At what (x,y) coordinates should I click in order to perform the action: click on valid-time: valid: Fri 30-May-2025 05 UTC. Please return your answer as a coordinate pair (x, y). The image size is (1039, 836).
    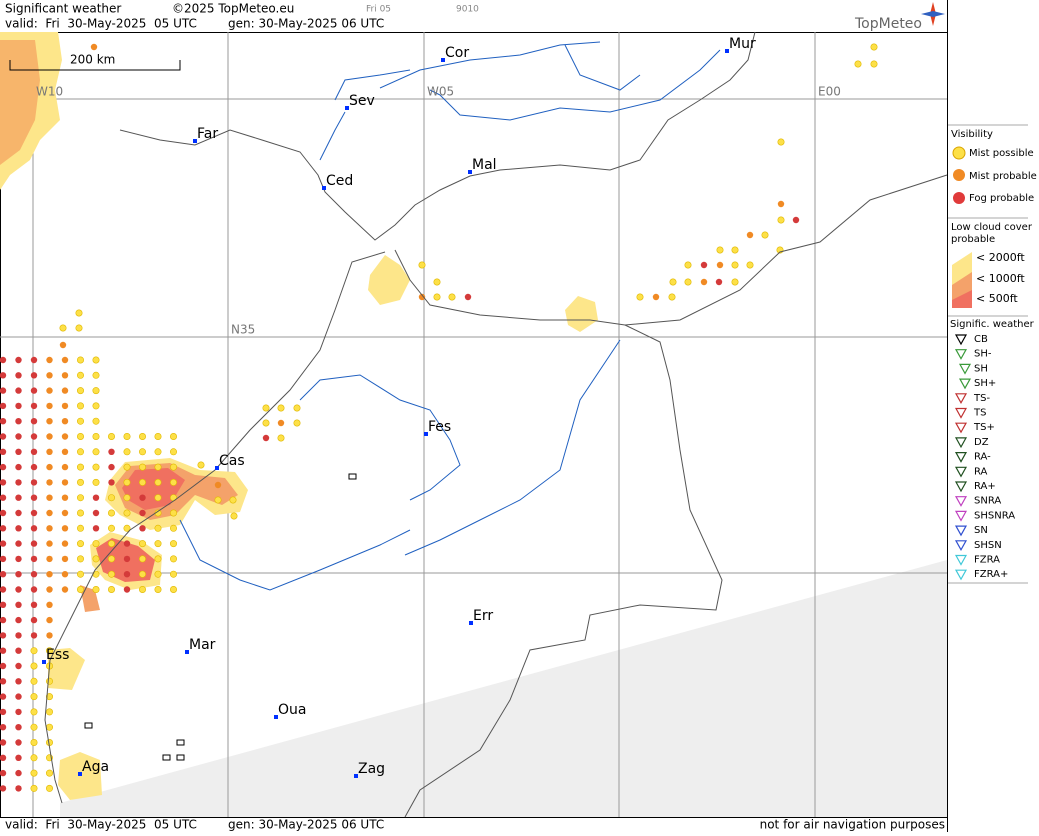
    Looking at the image, I should click on (101, 825).